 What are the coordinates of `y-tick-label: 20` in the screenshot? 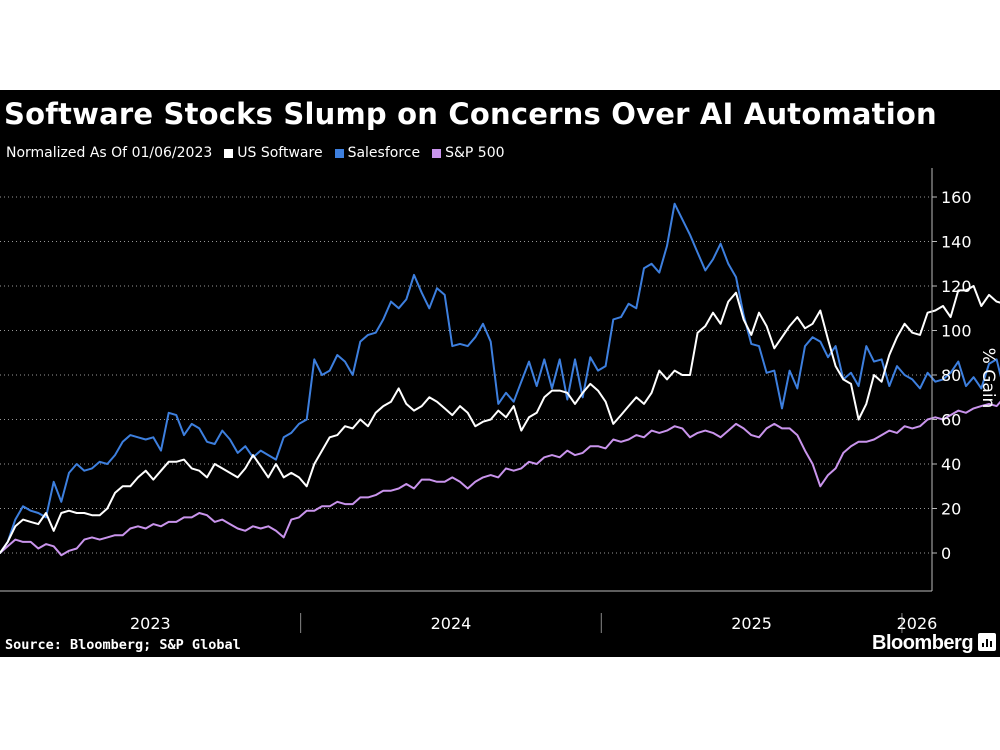 It's located at (951, 509).